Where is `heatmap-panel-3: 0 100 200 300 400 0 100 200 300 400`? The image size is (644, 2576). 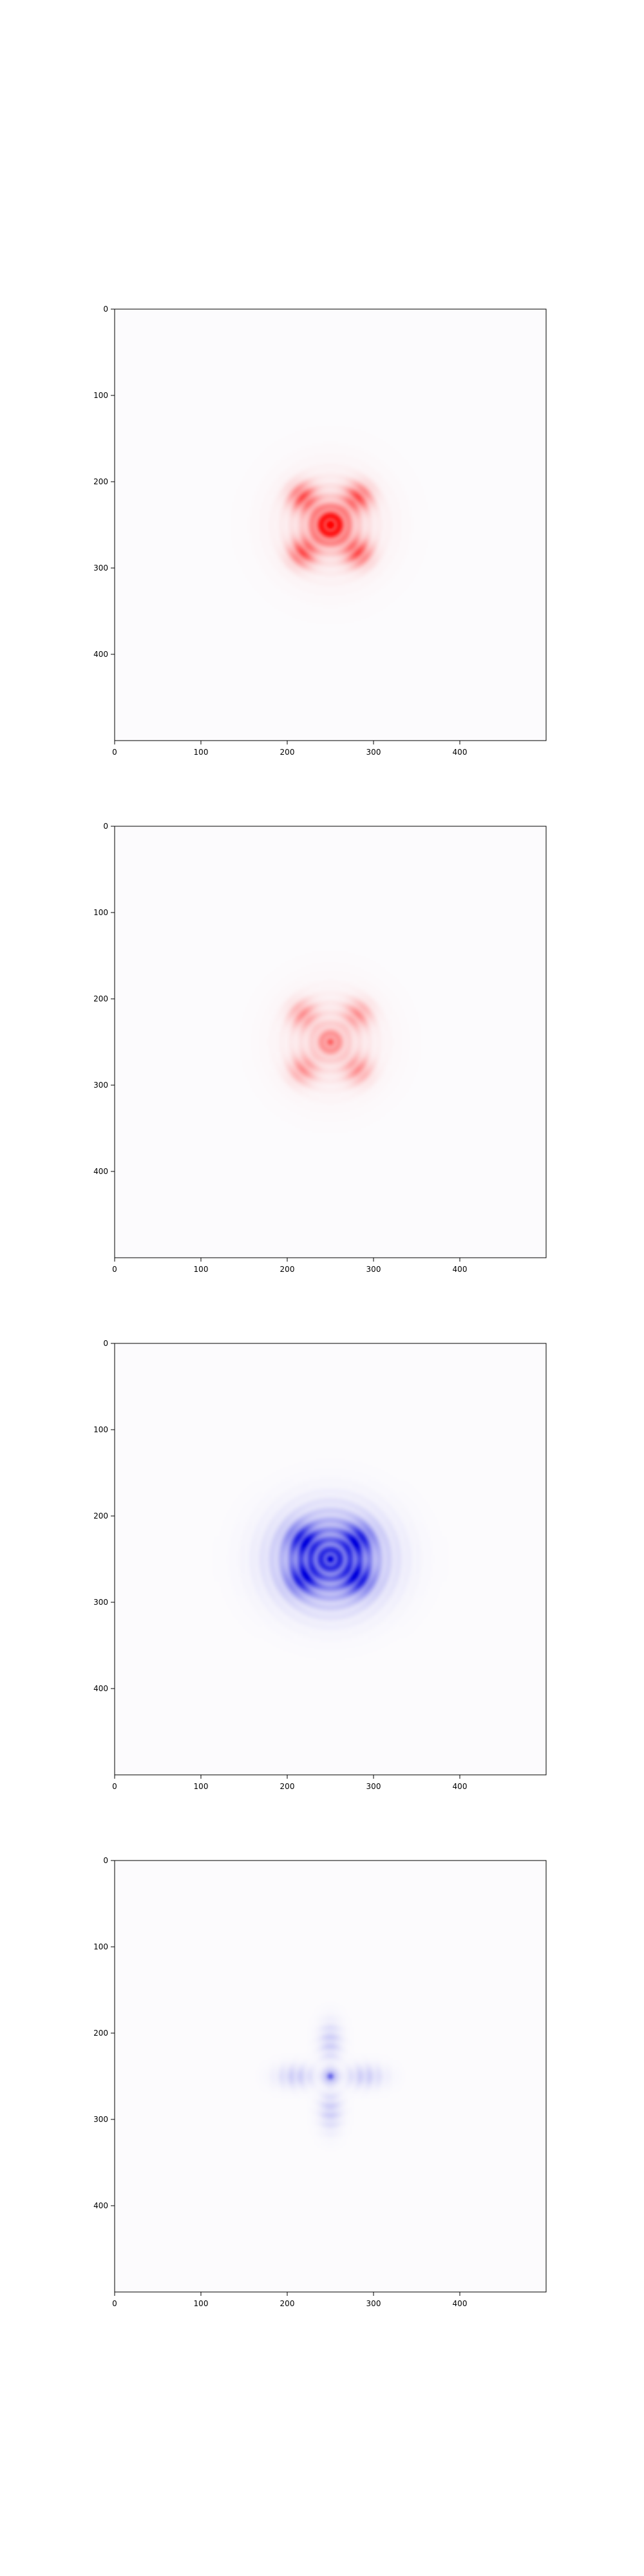
heatmap-panel-3: 0 100 200 300 400 0 100 200 300 400 is located at coordinates (320, 1565).